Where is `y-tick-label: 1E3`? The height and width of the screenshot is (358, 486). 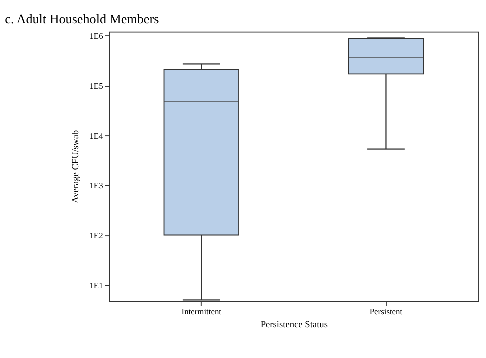
y-tick-label: 1E3 is located at coordinates (97, 186).